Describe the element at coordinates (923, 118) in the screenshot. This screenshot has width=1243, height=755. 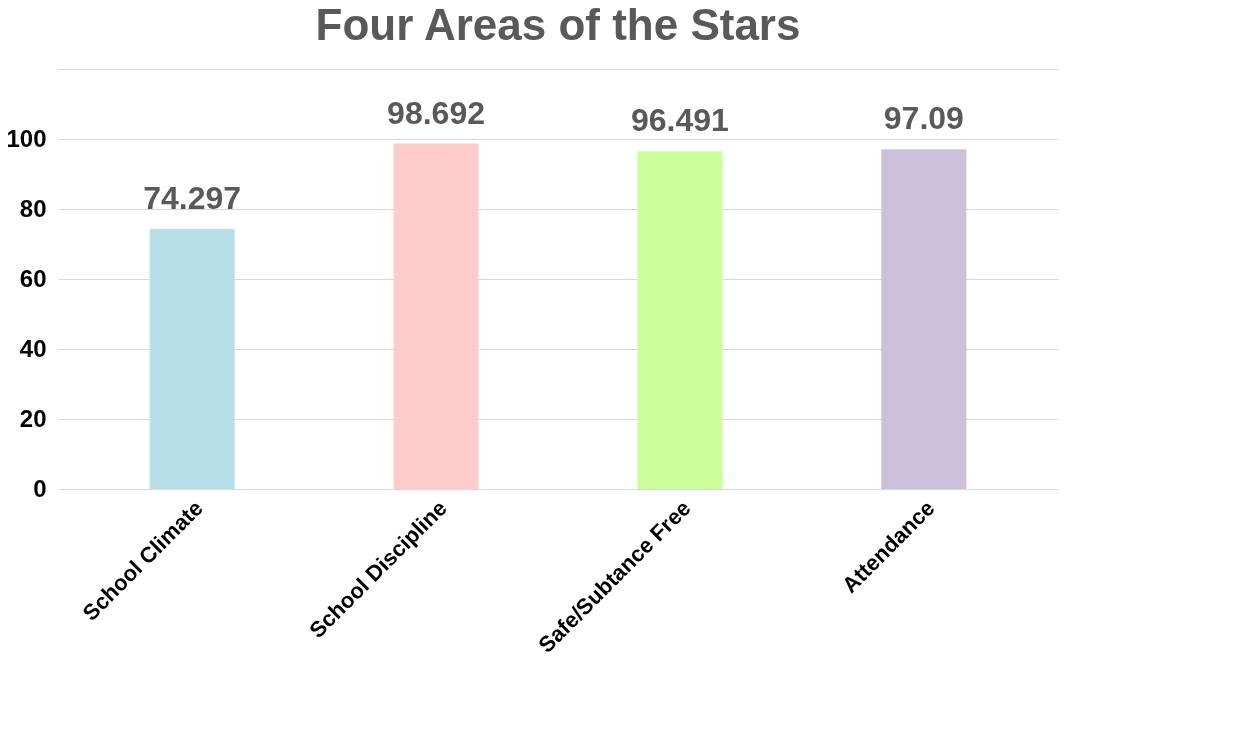
I see `data-label: 97.09` at that location.